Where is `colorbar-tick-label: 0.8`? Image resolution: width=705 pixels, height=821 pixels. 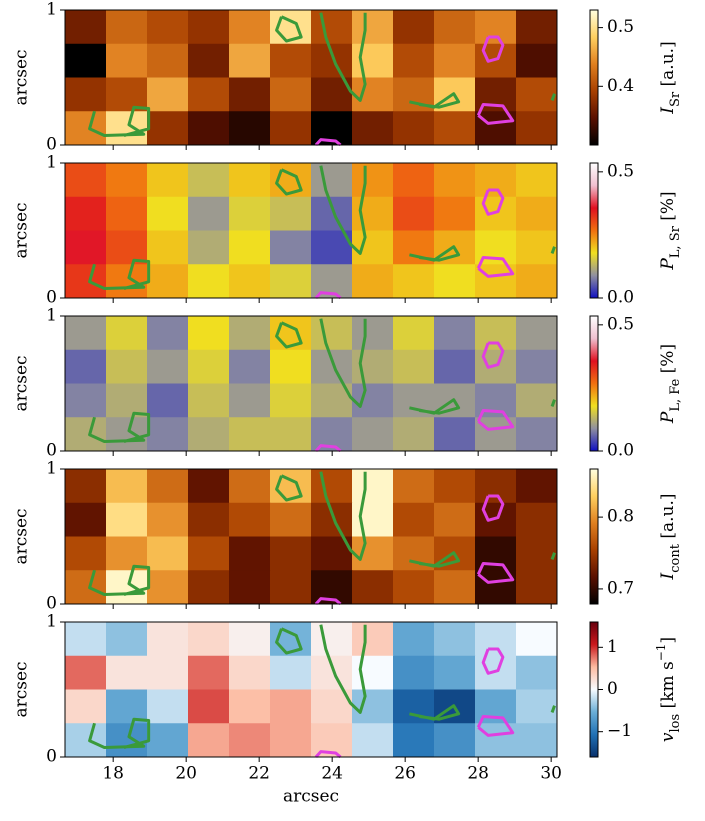 colorbar-tick-label: 0.8 is located at coordinates (620, 517).